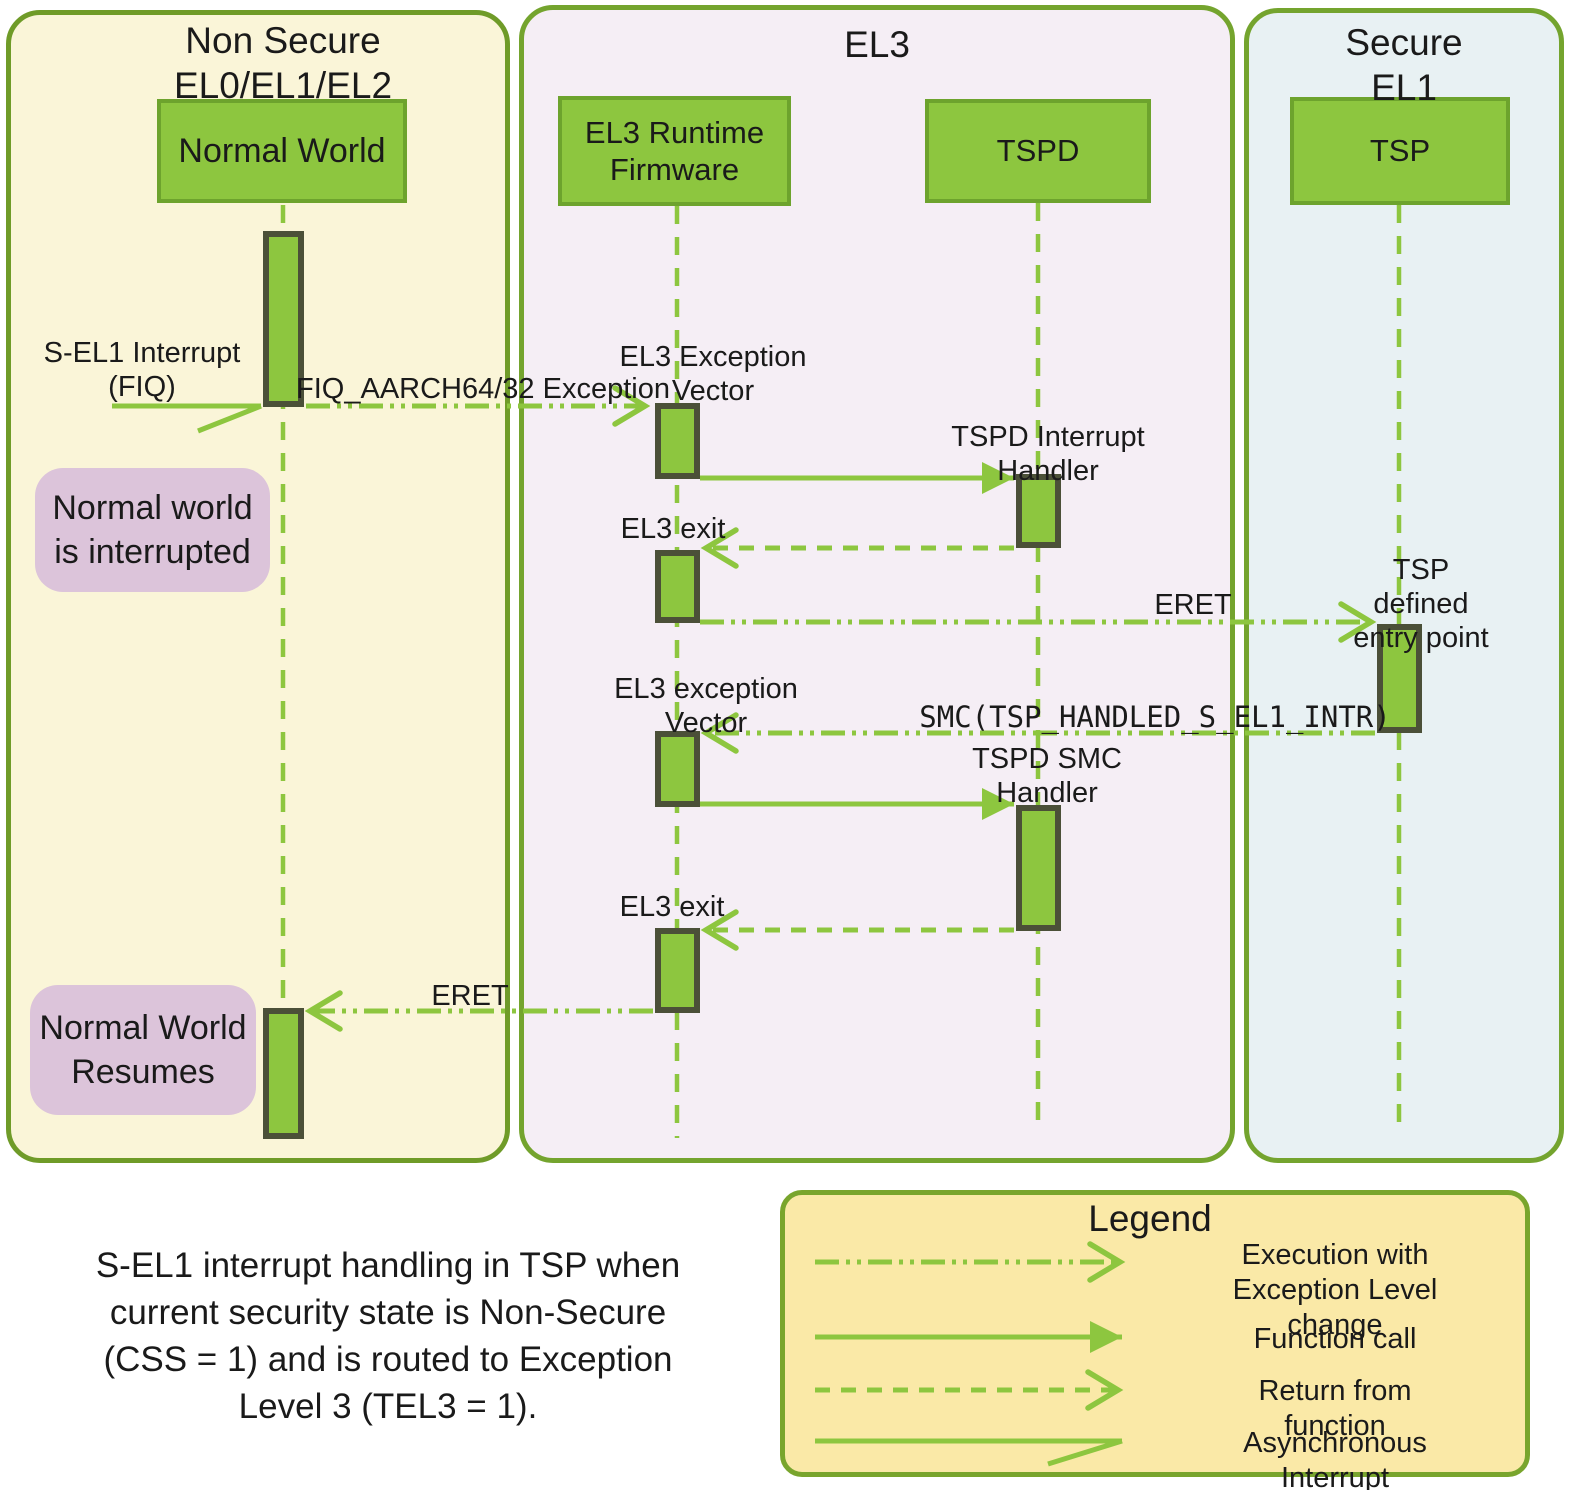  What do you see at coordinates (1335, 1339) in the screenshot?
I see `legend-item-function-call-label: Function call` at bounding box center [1335, 1339].